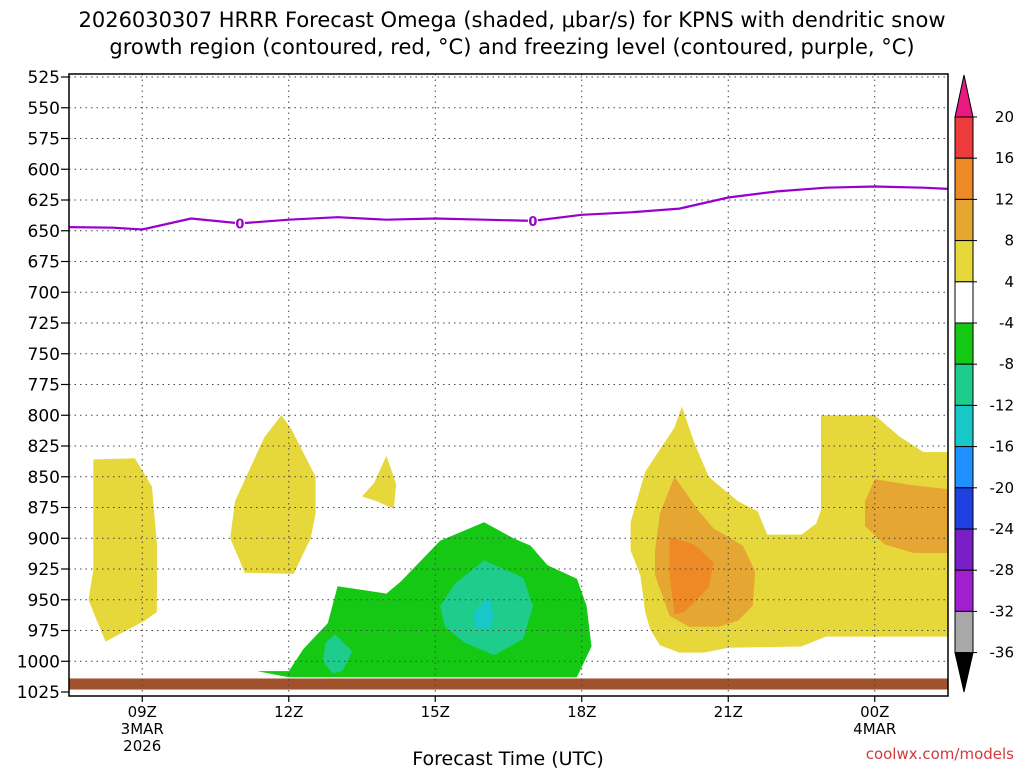  Describe the element at coordinates (122, 550) in the screenshot. I see `omega-region-yellow-09z` at that location.